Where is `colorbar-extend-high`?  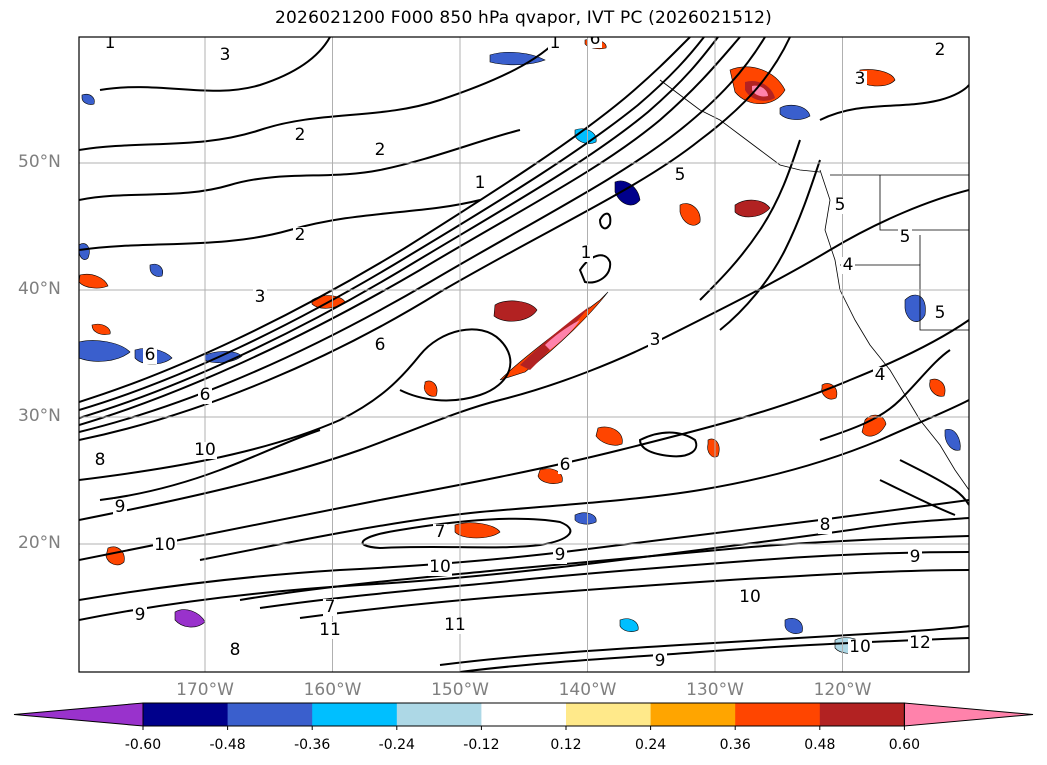 colorbar-extend-high is located at coordinates (968, 714).